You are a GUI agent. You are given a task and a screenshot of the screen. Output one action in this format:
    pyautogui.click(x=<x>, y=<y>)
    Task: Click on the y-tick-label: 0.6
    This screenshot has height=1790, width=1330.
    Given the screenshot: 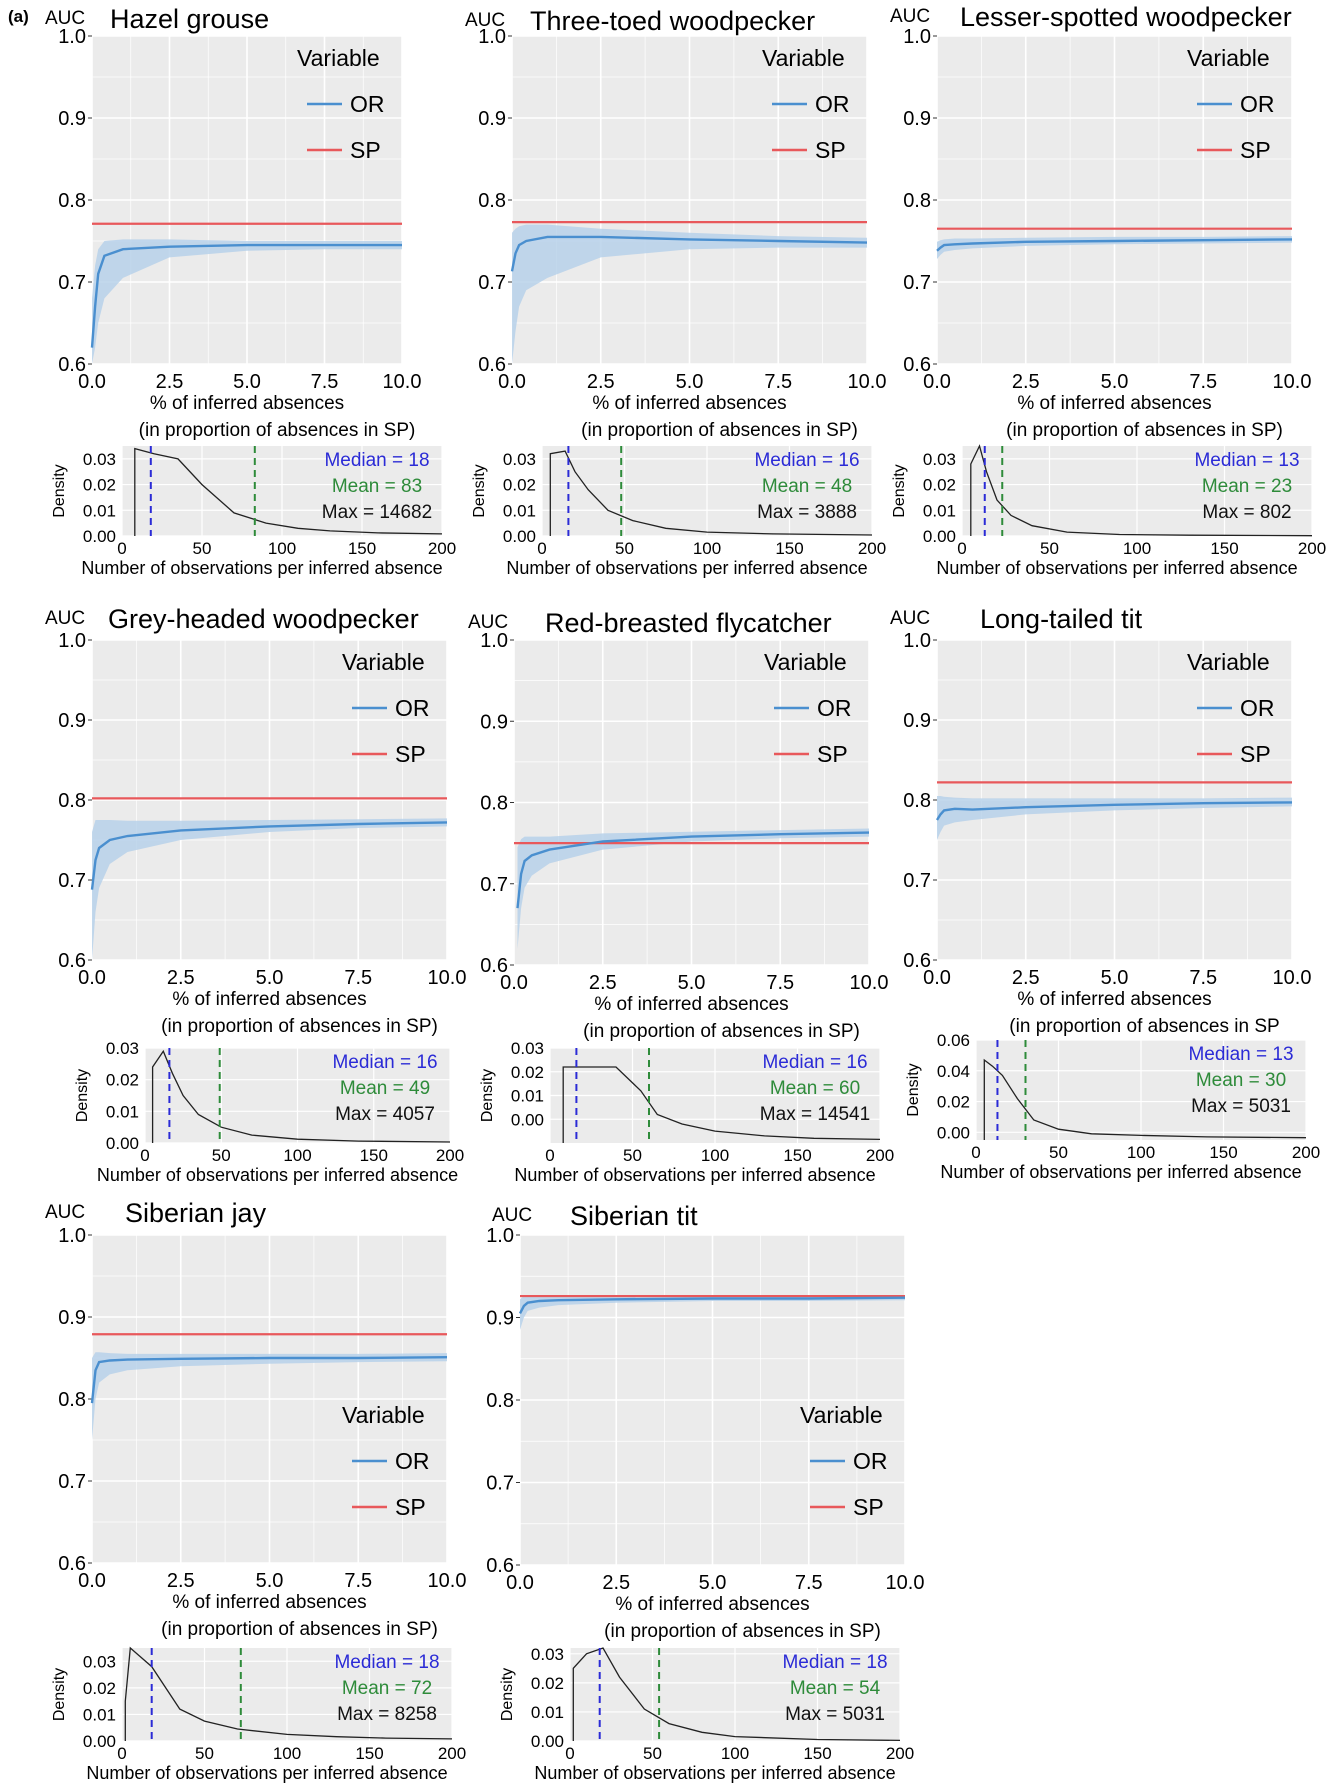 What is the action you would take?
    pyautogui.click(x=917, y=961)
    